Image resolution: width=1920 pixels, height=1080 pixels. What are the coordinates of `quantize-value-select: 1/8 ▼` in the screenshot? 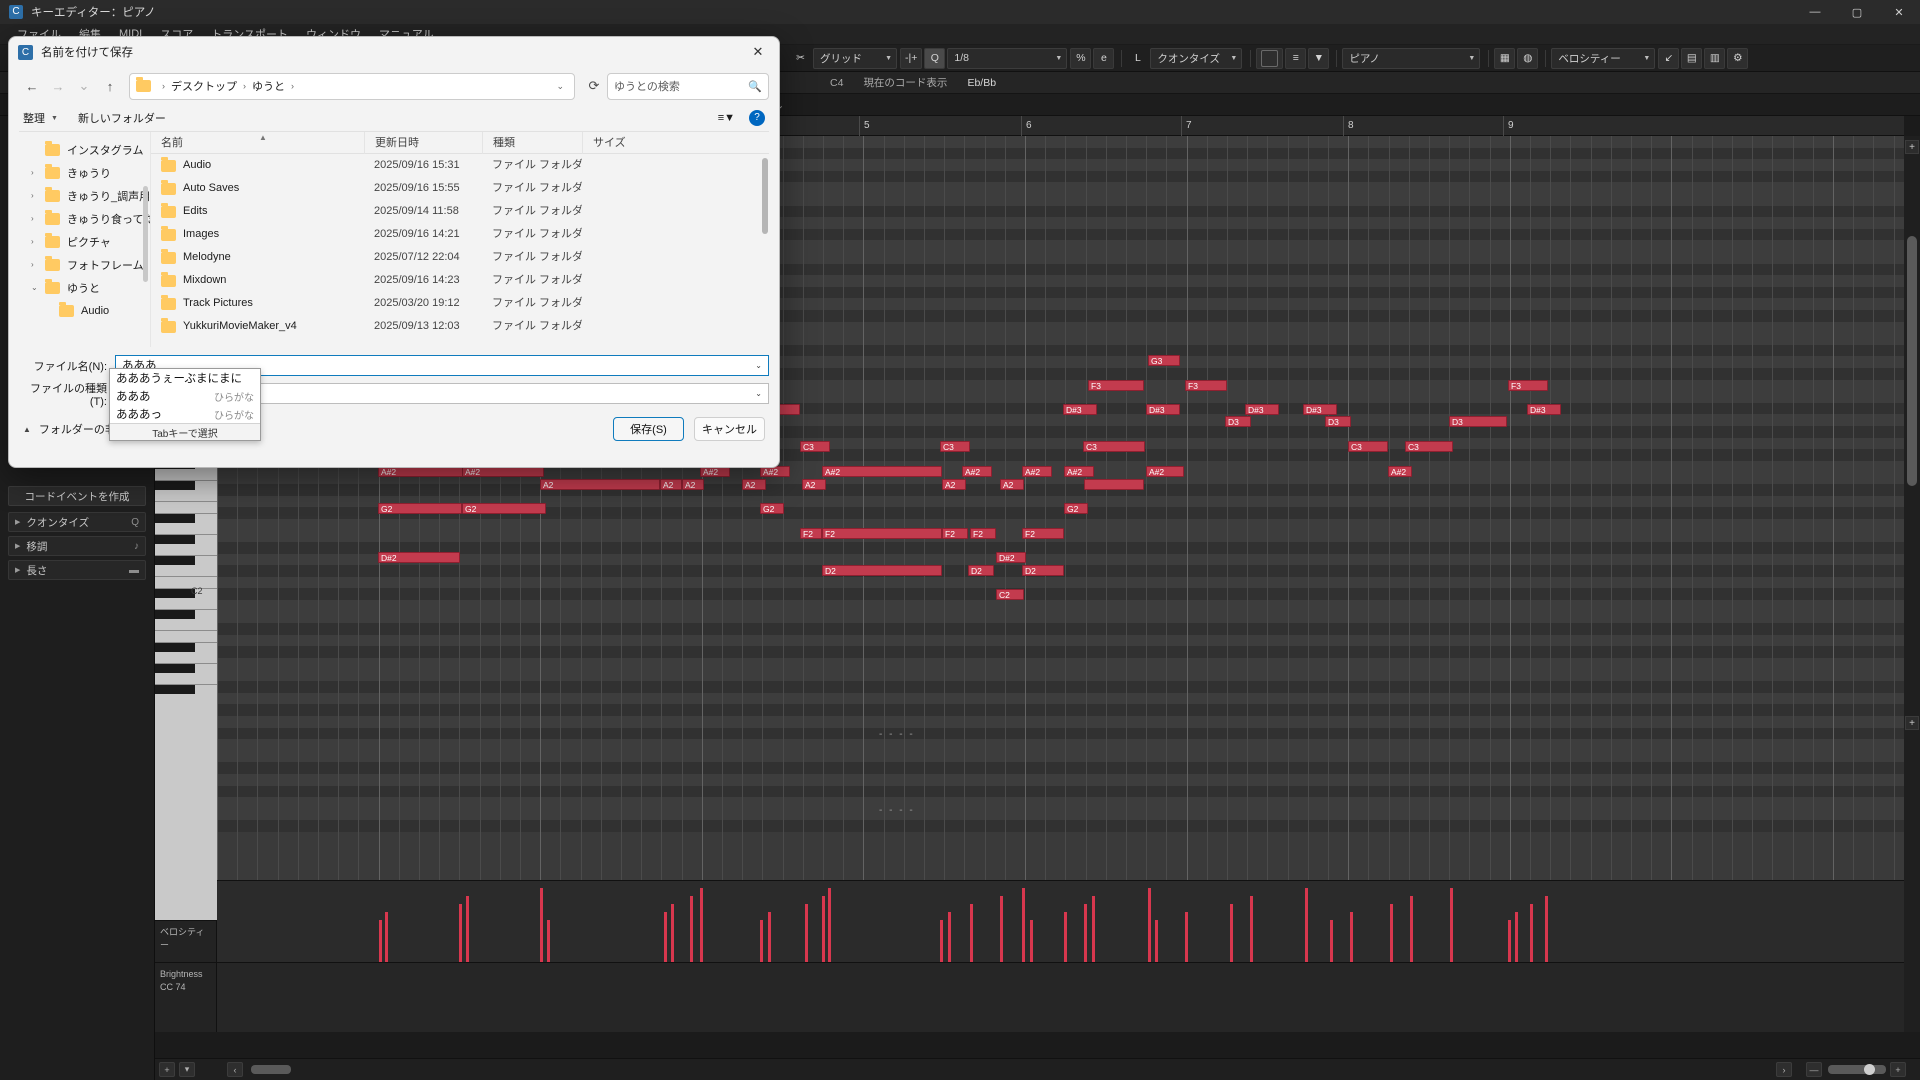 It's located at (1007, 58).